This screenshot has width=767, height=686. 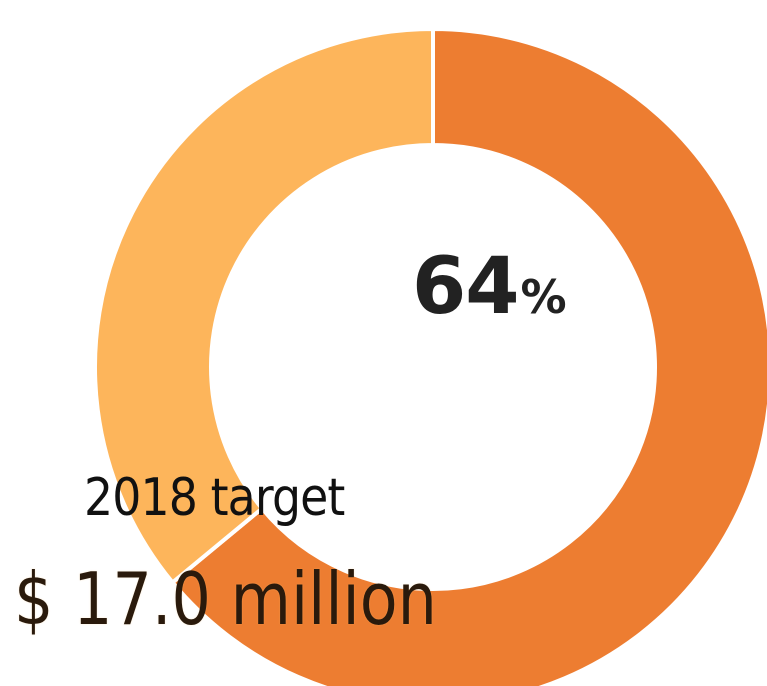 I want to click on center-value: 64, so click(x=466, y=287).